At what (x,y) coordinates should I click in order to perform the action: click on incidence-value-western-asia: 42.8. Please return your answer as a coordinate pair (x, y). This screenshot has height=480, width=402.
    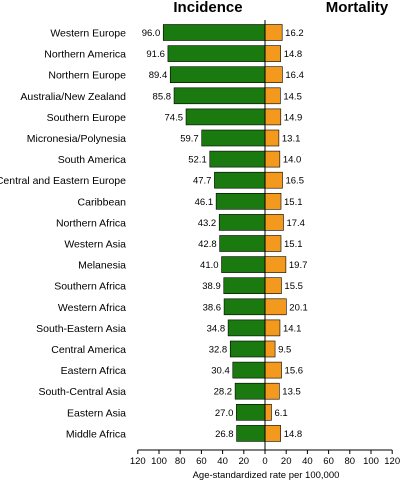
    Looking at the image, I should click on (207, 244).